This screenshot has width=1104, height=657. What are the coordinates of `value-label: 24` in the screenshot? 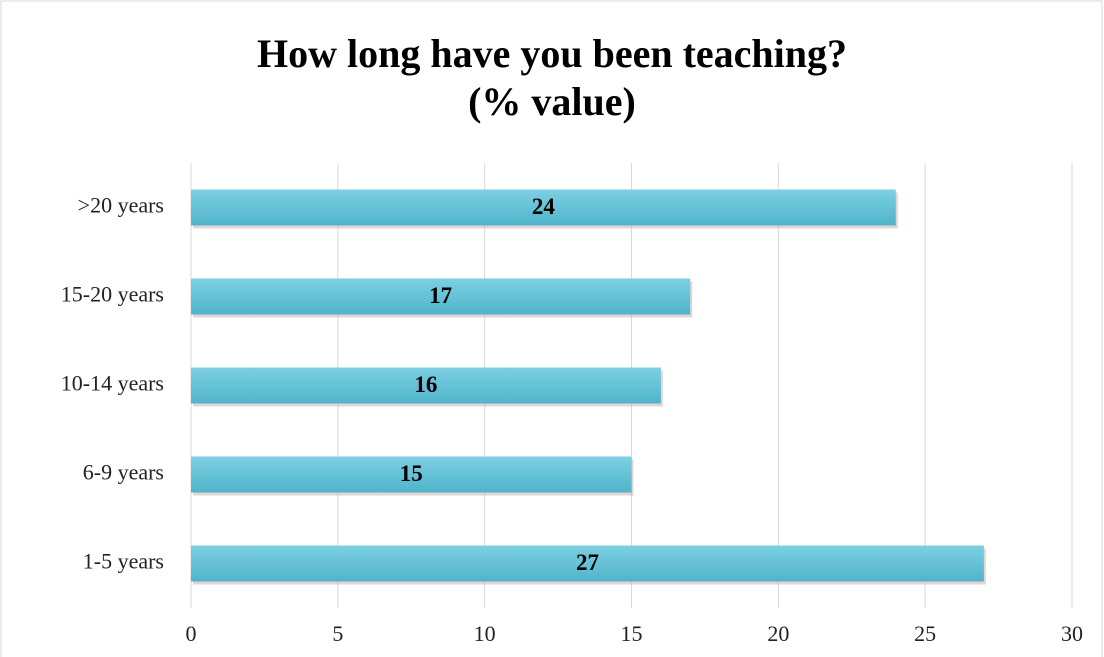 It's located at (544, 206).